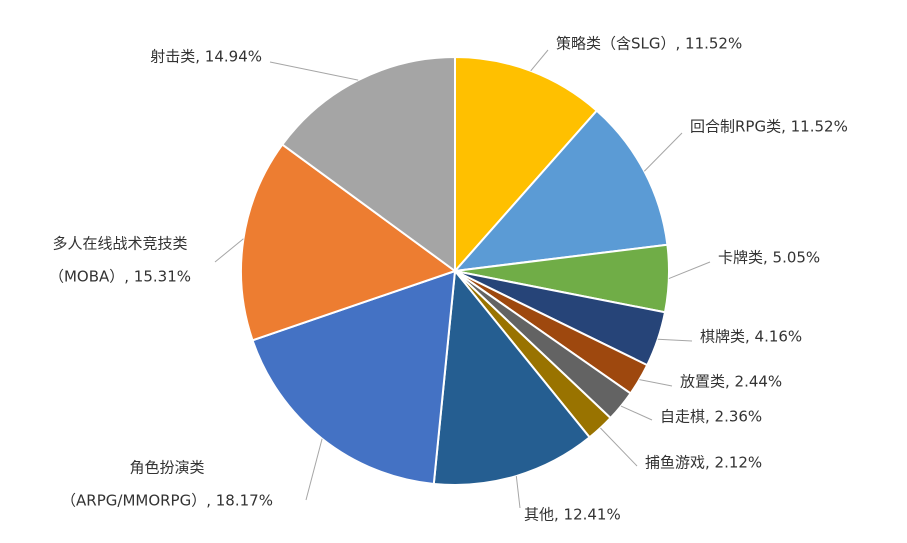 This screenshot has height=543, width=907. What do you see at coordinates (572, 515) in the screenshot?
I see `data-label: 其他, 12.41%` at bounding box center [572, 515].